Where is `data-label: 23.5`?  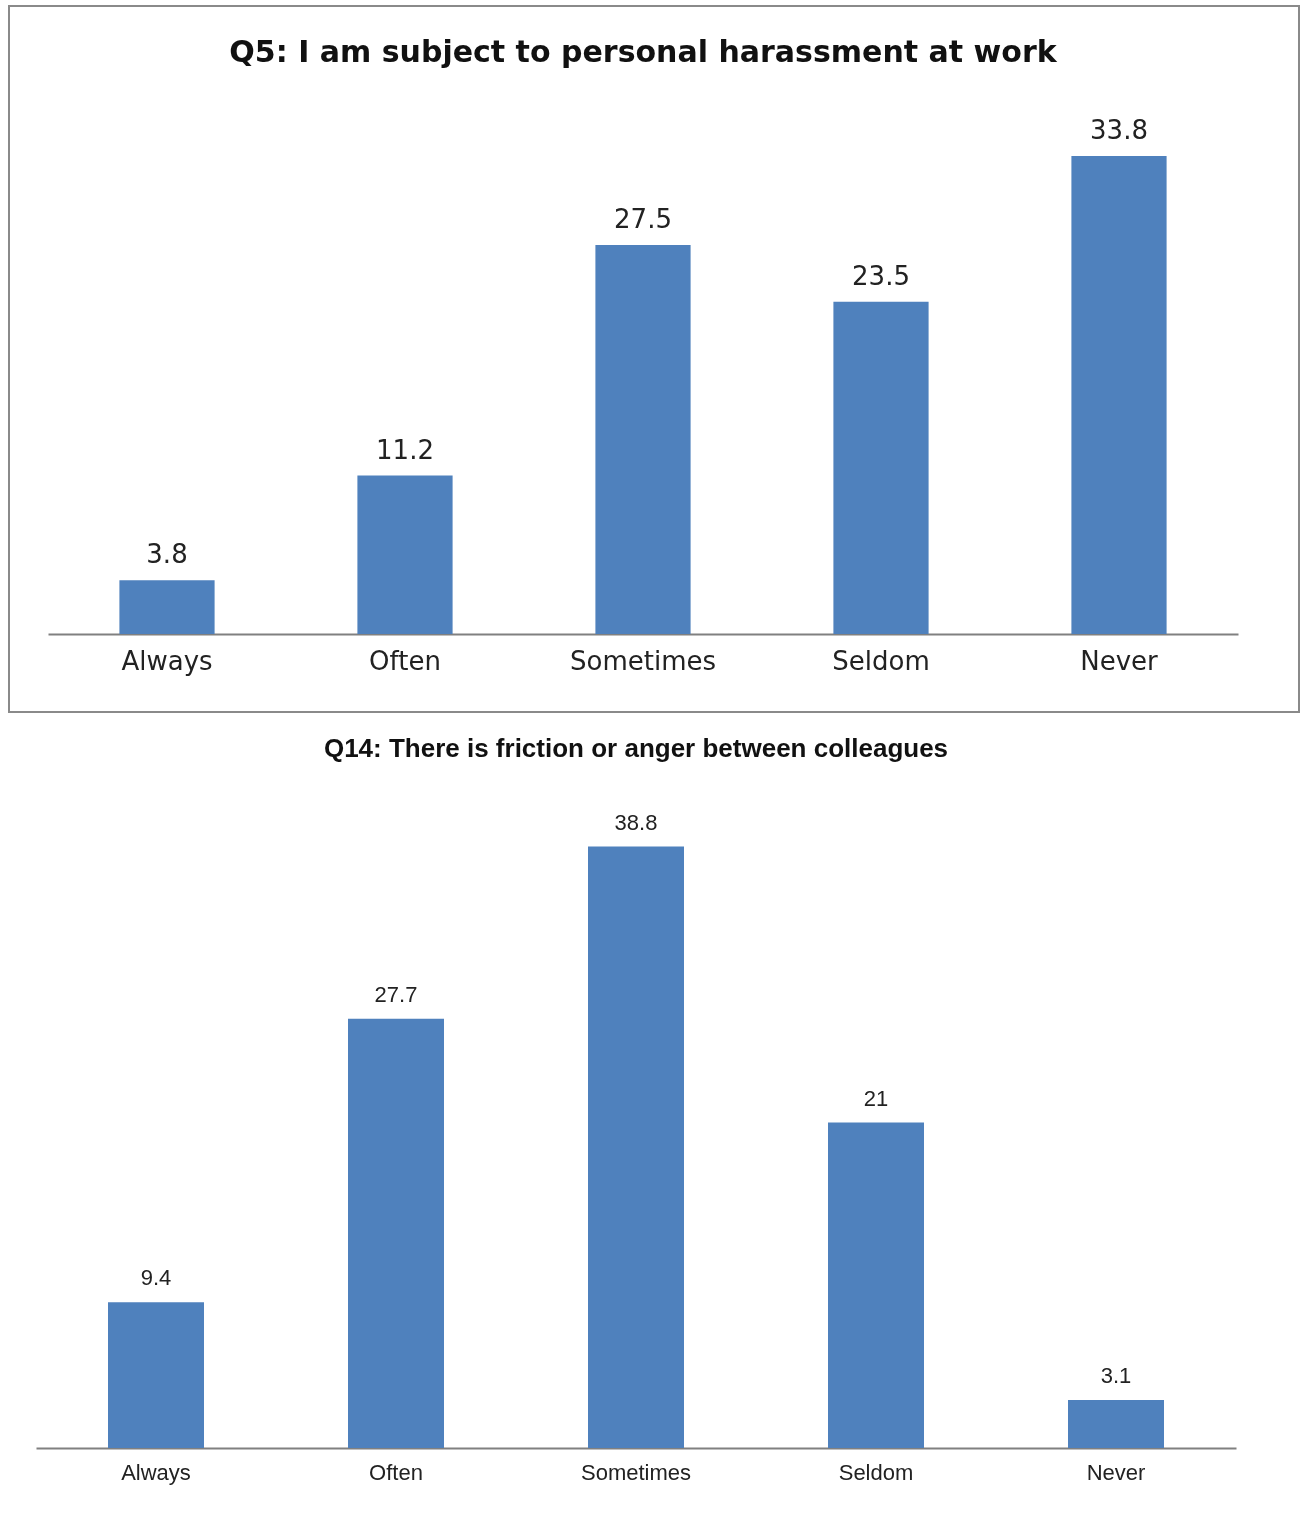
data-label: 23.5 is located at coordinates (881, 275).